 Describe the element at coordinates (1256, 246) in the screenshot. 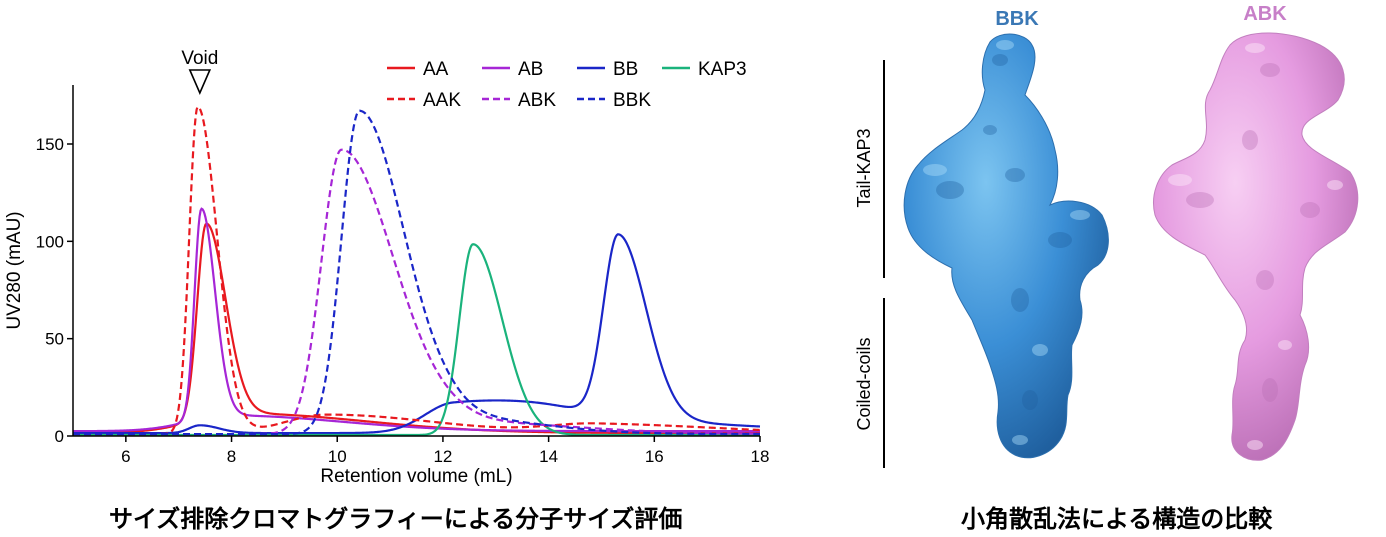

I see `abk-envelope-image` at that location.